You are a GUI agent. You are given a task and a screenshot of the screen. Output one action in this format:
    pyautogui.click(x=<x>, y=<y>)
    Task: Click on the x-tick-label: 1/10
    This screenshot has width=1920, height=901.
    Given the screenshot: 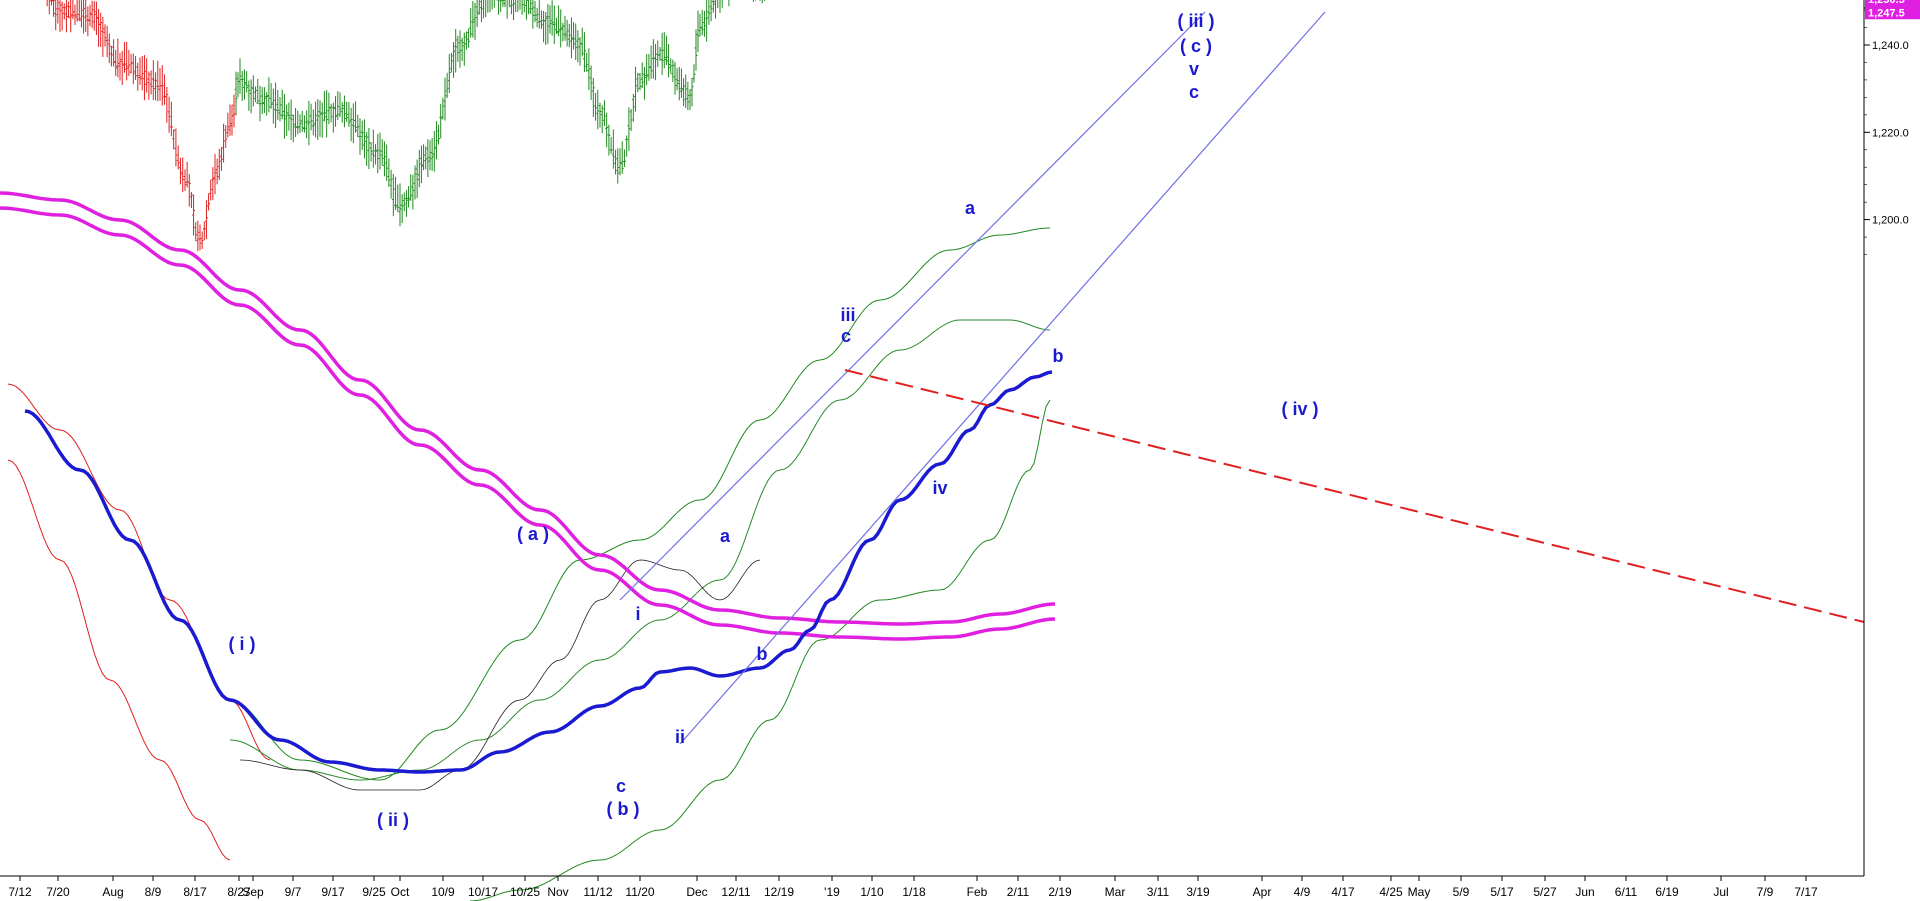 What is the action you would take?
    pyautogui.click(x=872, y=892)
    